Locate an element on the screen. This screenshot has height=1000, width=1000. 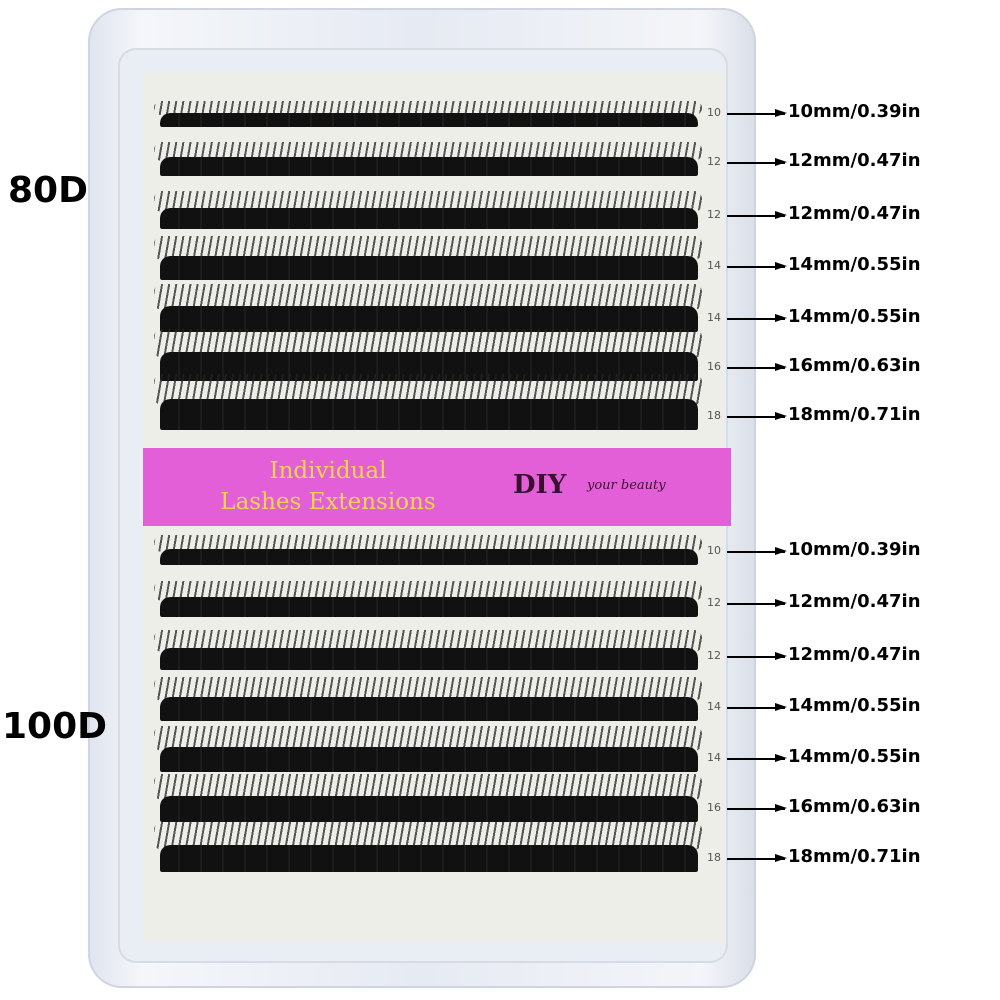
group-label-80d: 80D is located at coordinates (48, 190).